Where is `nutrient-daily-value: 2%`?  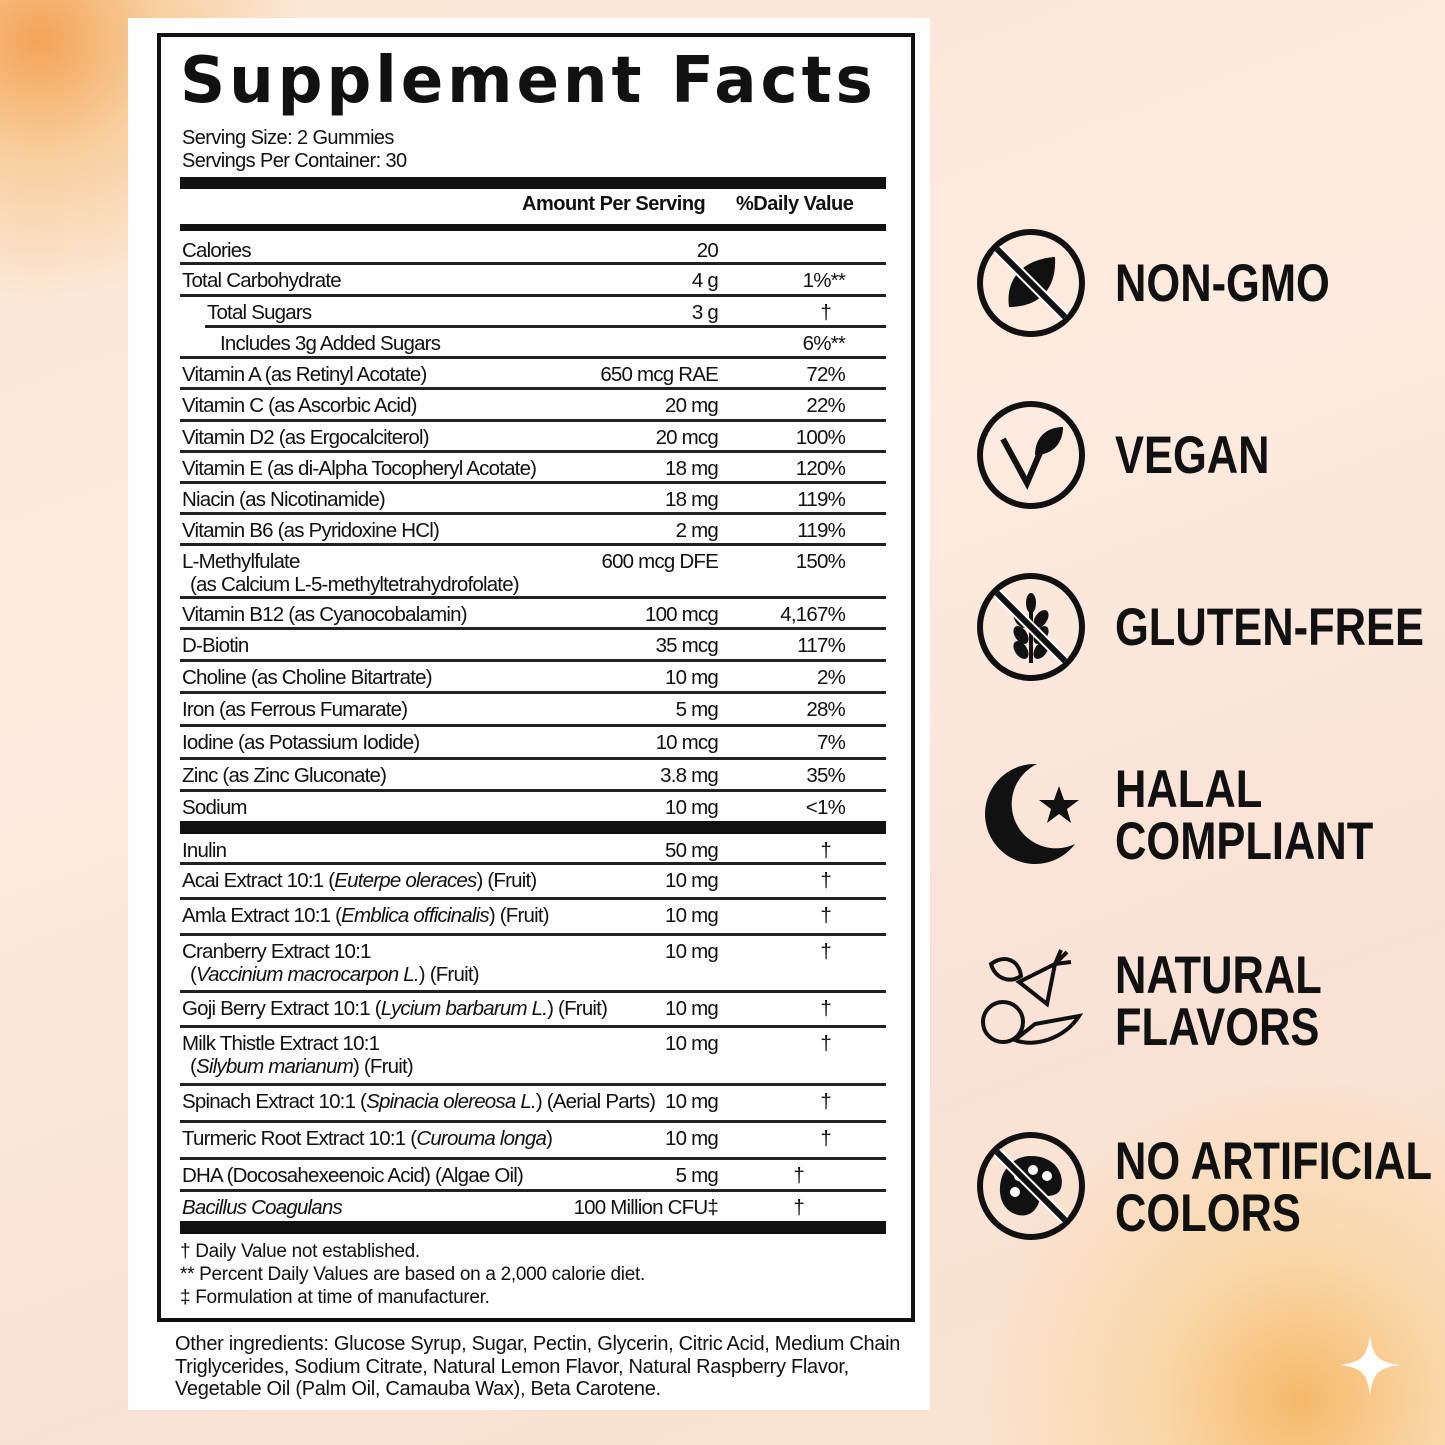 nutrient-daily-value: 2% is located at coordinates (831, 677).